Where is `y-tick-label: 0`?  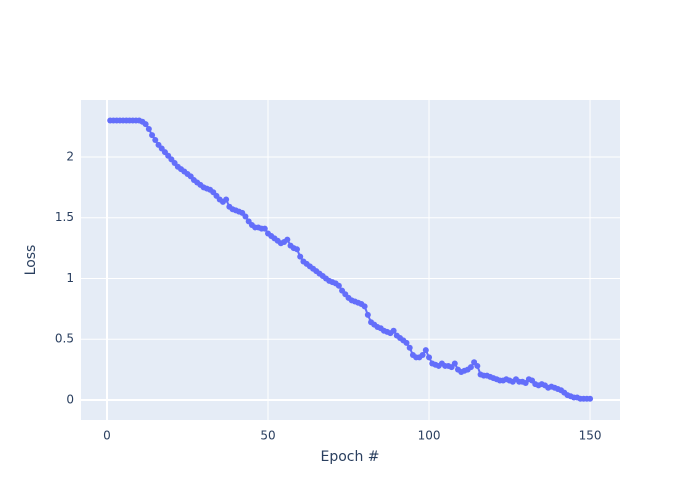 y-tick-label: 0 is located at coordinates (70, 399).